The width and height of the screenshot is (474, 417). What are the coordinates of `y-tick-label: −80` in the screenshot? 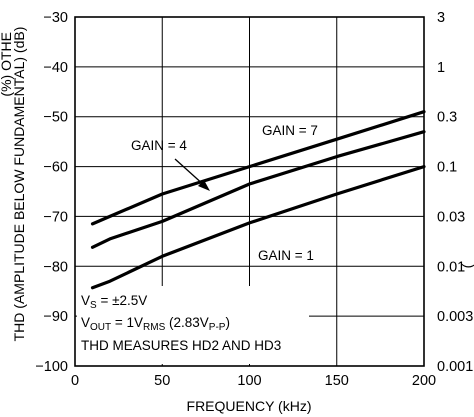 It's located at (55, 267).